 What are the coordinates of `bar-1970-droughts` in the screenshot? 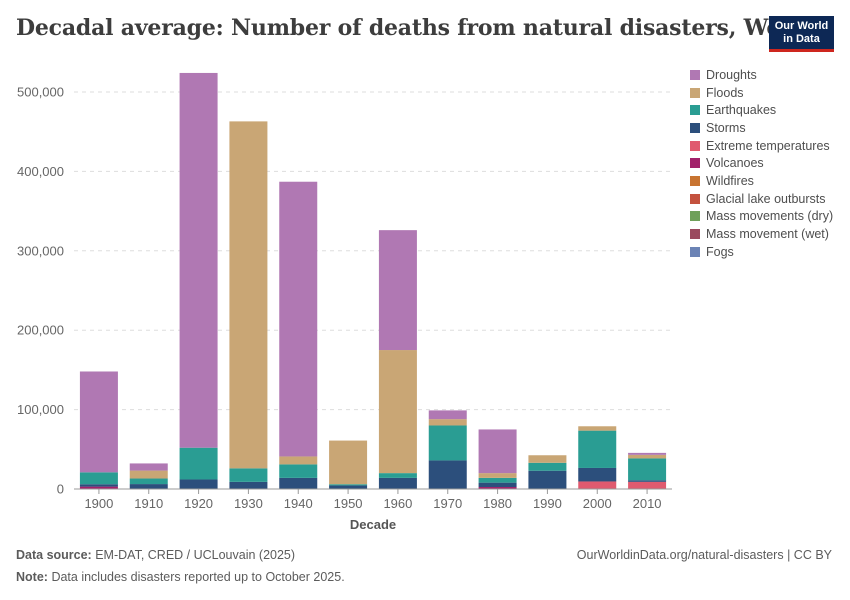 It's located at (447, 415).